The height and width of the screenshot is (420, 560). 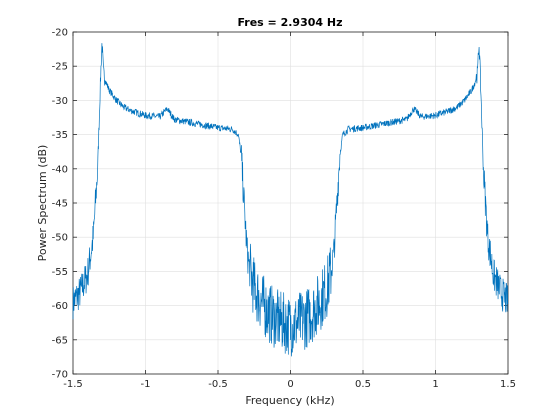 What do you see at coordinates (289, 400) in the screenshot?
I see `x-axis-label: Frequency (kHz)` at bounding box center [289, 400].